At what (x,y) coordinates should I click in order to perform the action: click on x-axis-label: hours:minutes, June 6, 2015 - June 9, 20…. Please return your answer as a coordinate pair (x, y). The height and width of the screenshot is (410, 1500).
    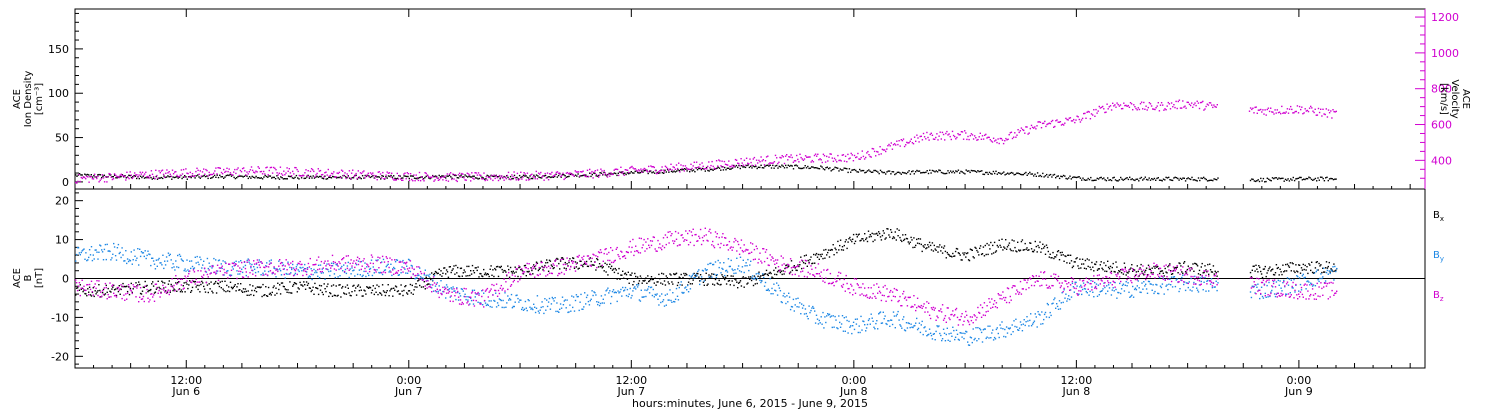
    Looking at the image, I should click on (750, 403).